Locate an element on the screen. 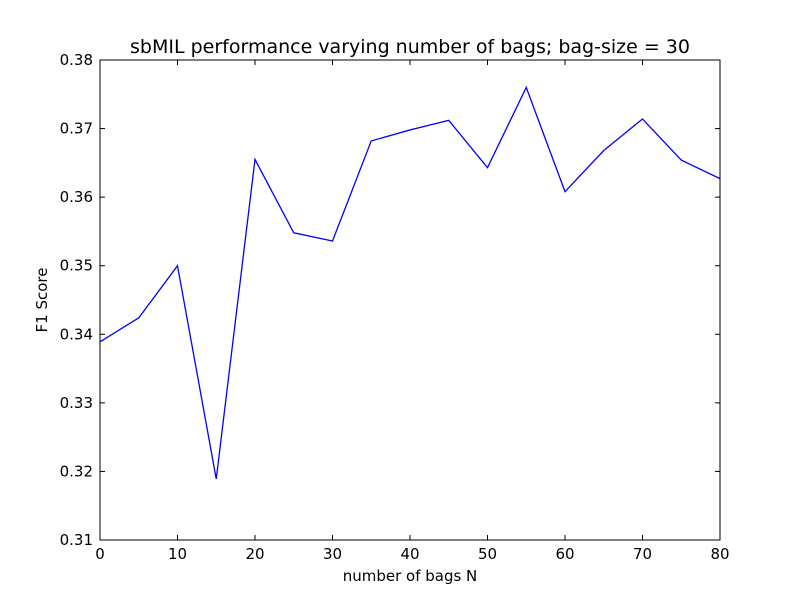 This screenshot has width=800, height=600. y-tick-label: 0.32 is located at coordinates (76, 471).